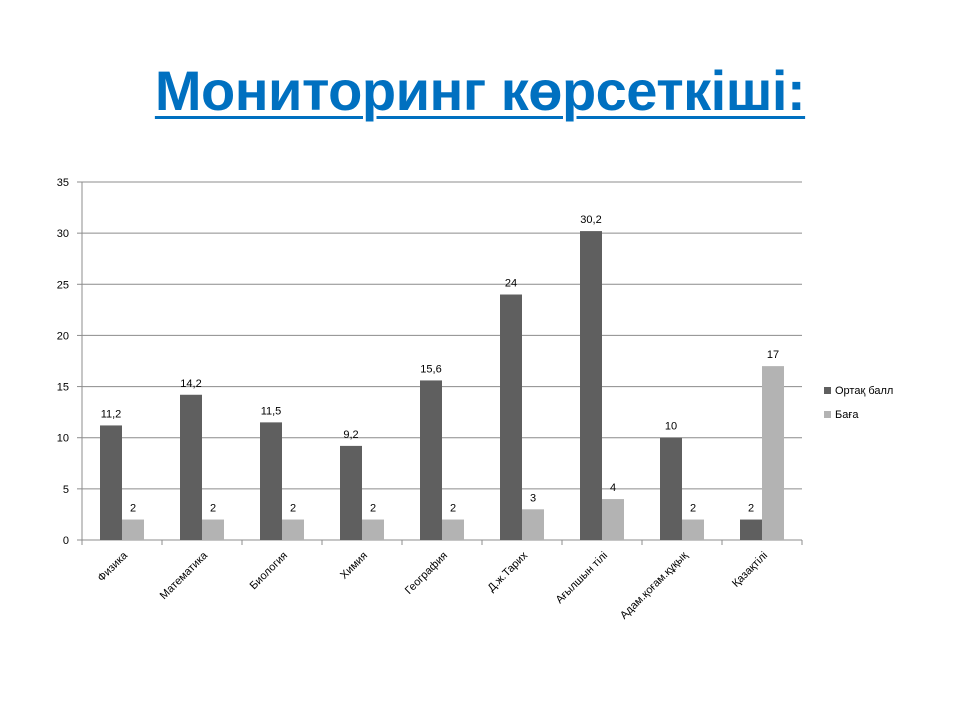  What do you see at coordinates (63, 439) in the screenshot?
I see `y-tick-label: 10` at bounding box center [63, 439].